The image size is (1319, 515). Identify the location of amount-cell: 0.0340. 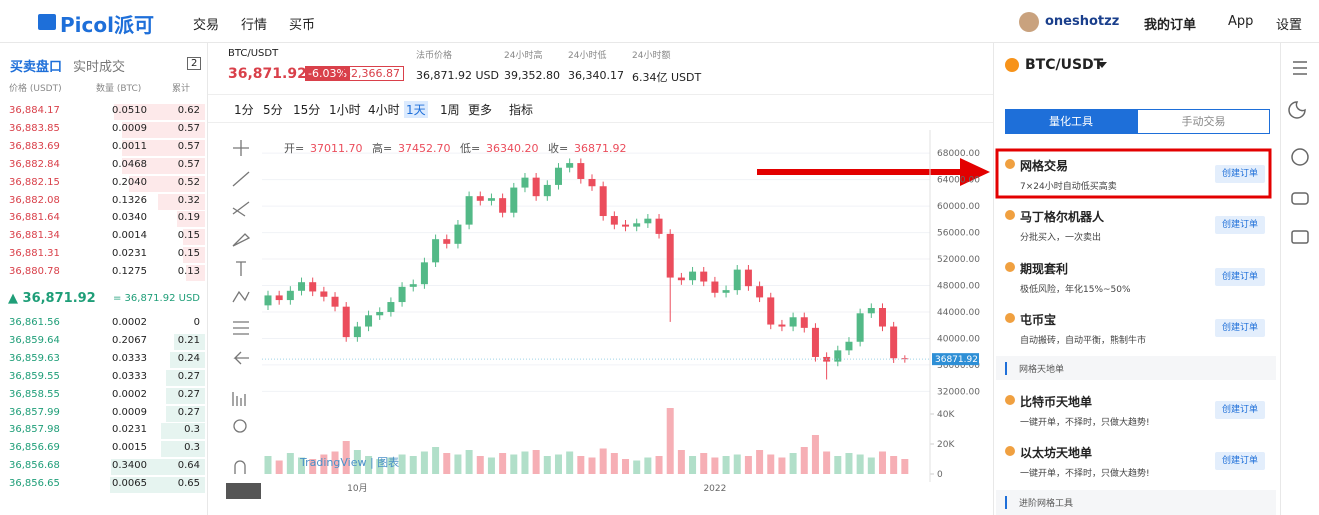
(129, 218).